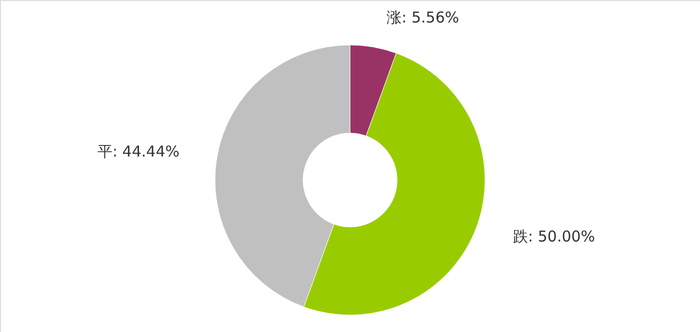 This screenshot has height=332, width=700. Describe the element at coordinates (554, 236) in the screenshot. I see `slice-label: 跌: 50.00%` at that location.